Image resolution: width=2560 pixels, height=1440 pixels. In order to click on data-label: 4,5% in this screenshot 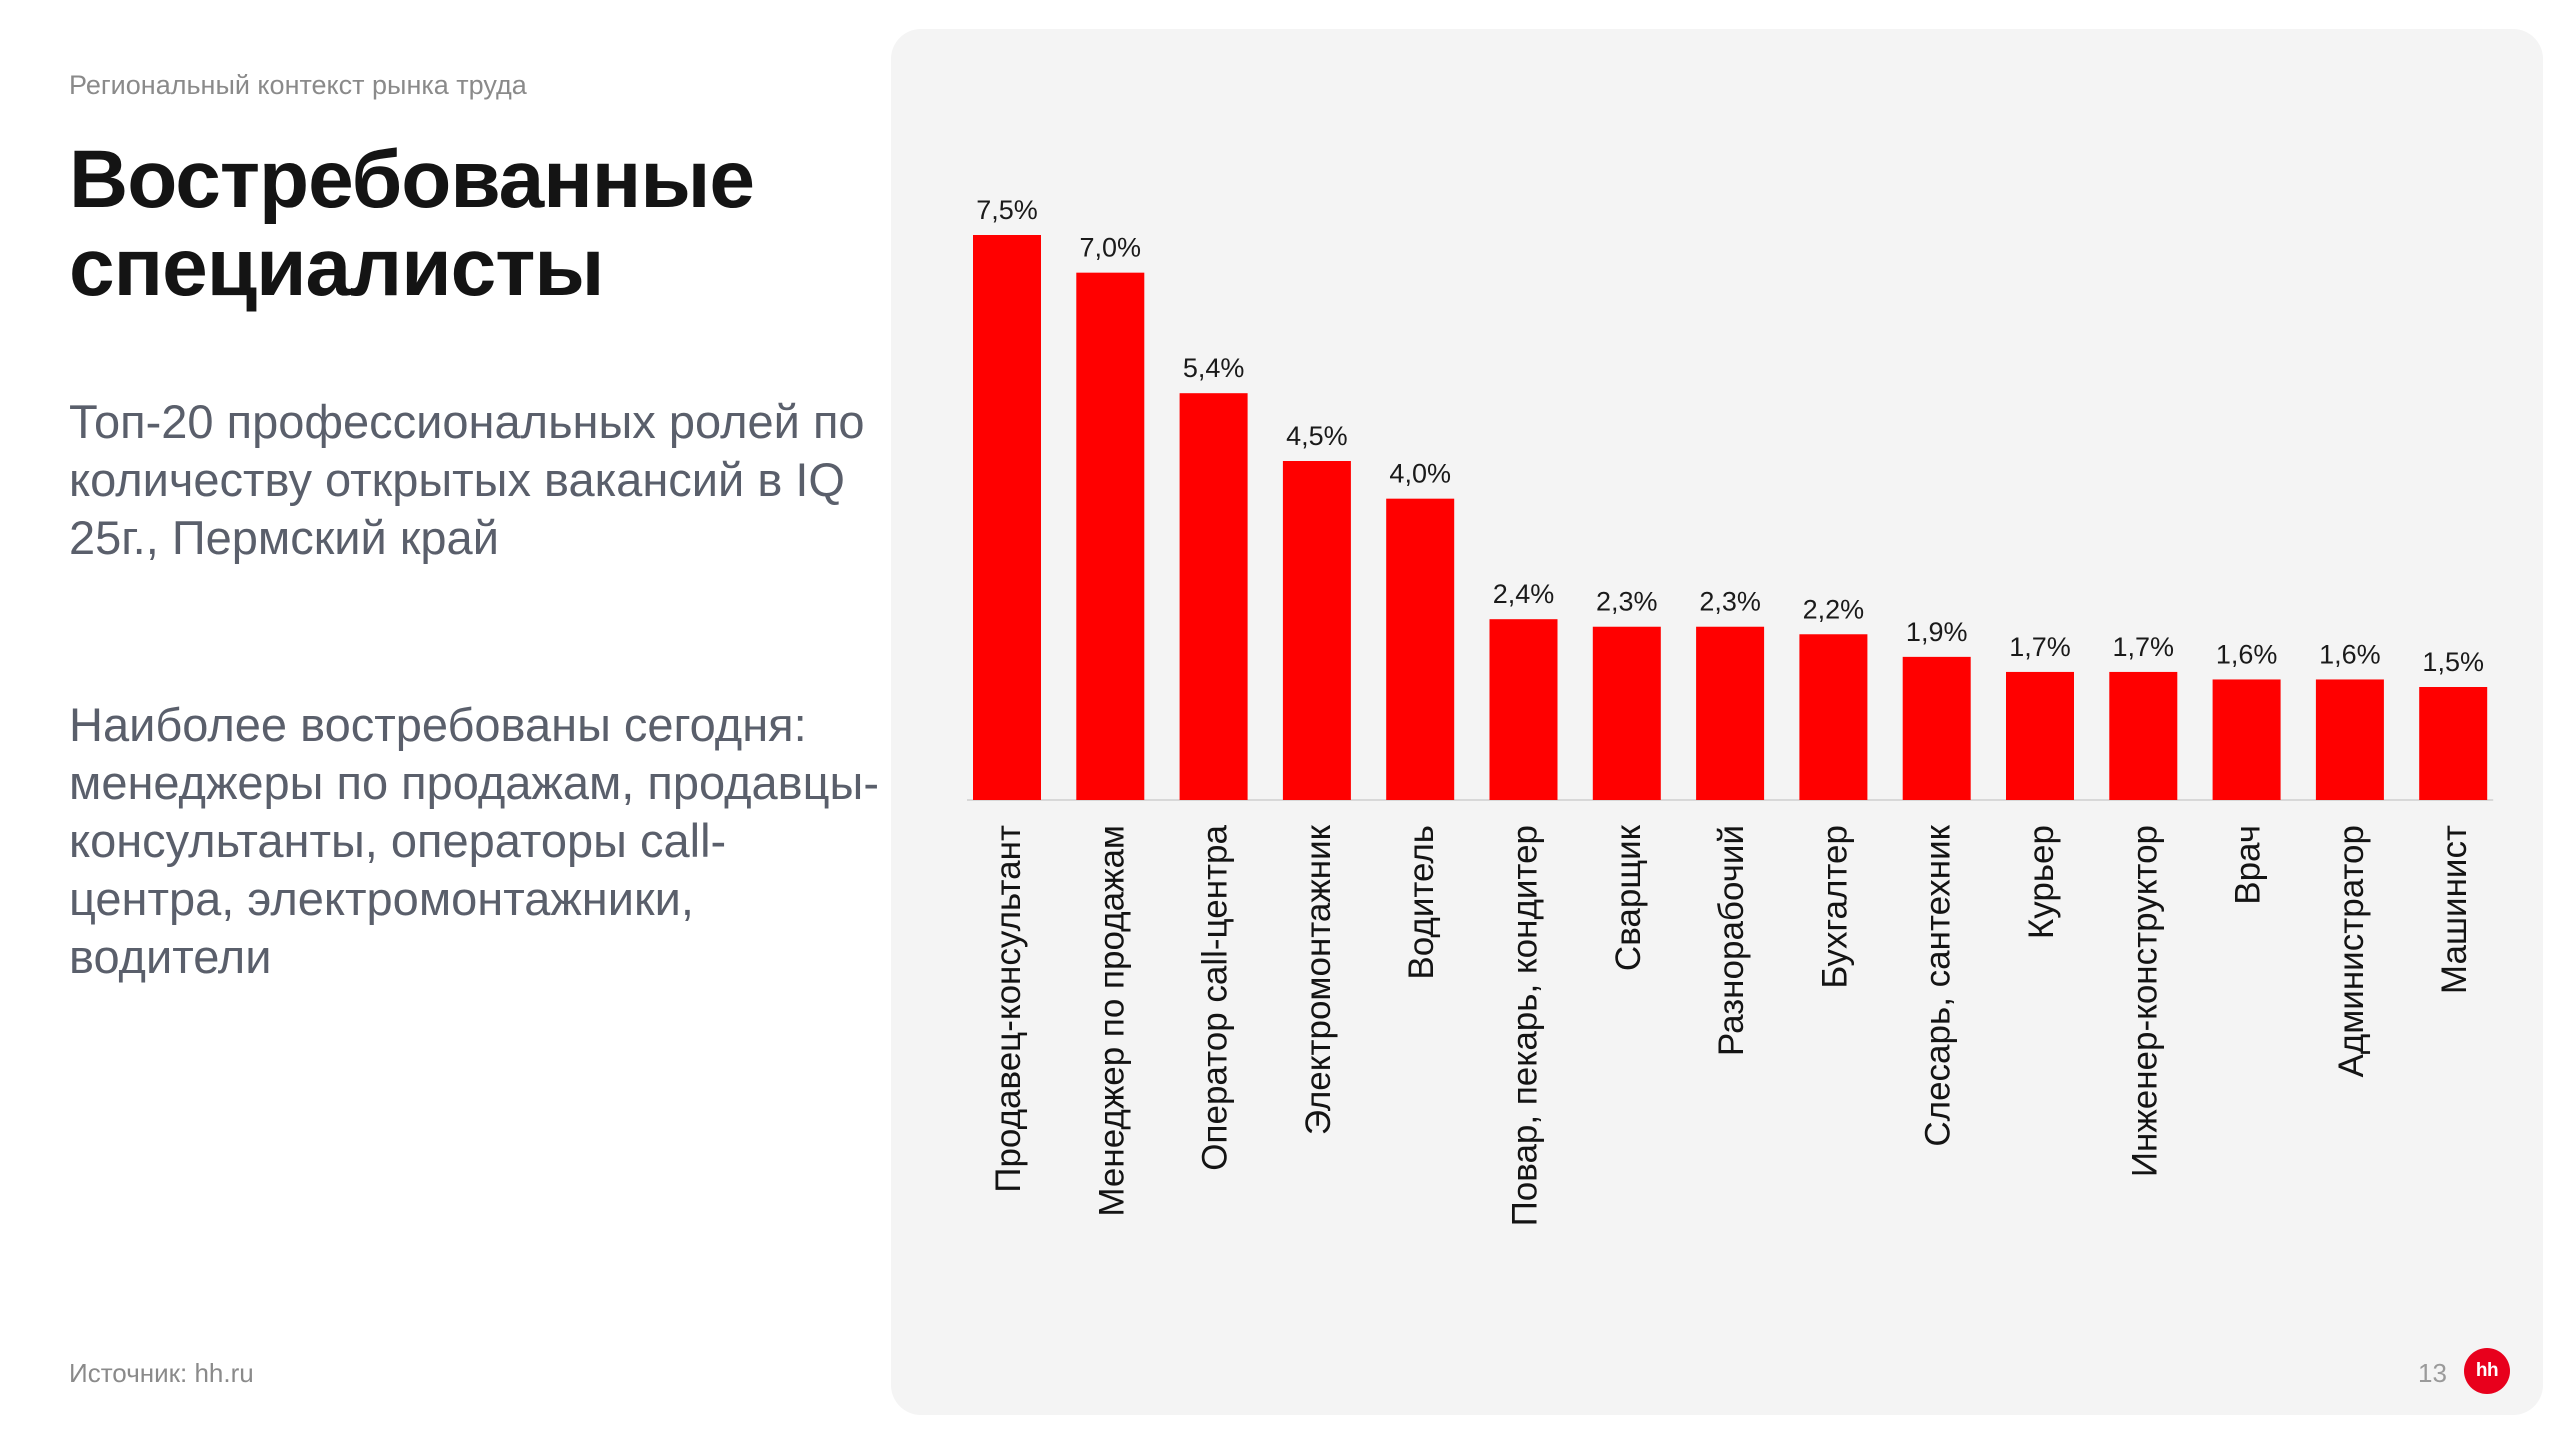, I will do `click(1317, 436)`.